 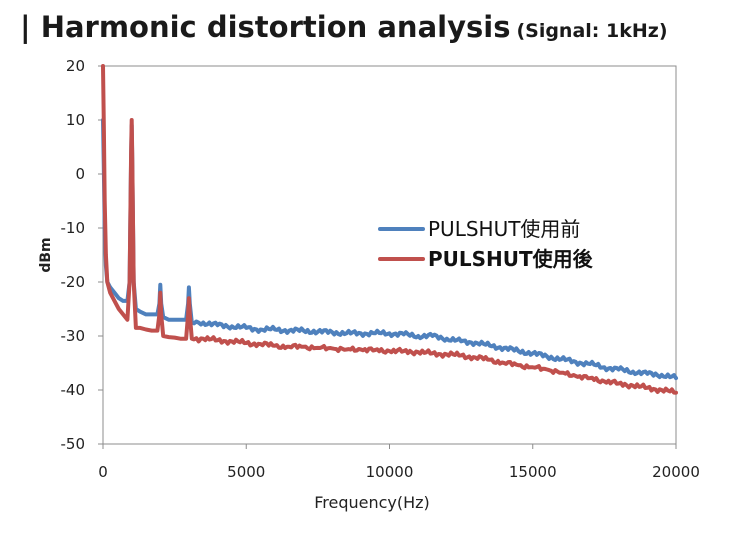 What do you see at coordinates (533, 472) in the screenshot?
I see `x-tick-label: 15000` at bounding box center [533, 472].